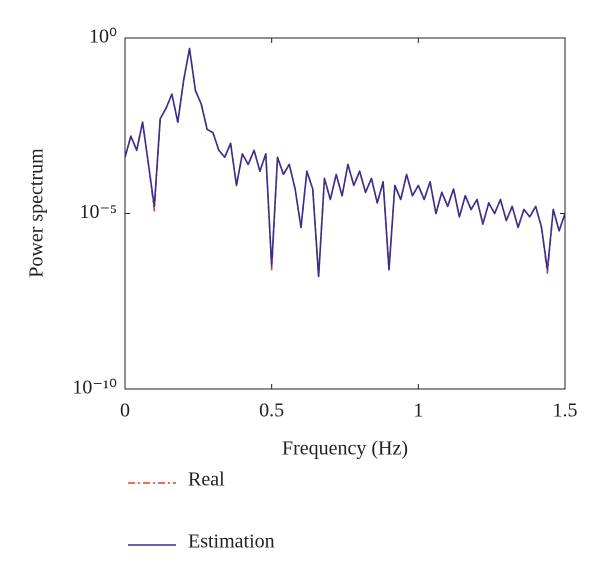 The width and height of the screenshot is (600, 573). I want to click on y-tick-label: 10⁻¹⁰, so click(94, 388).